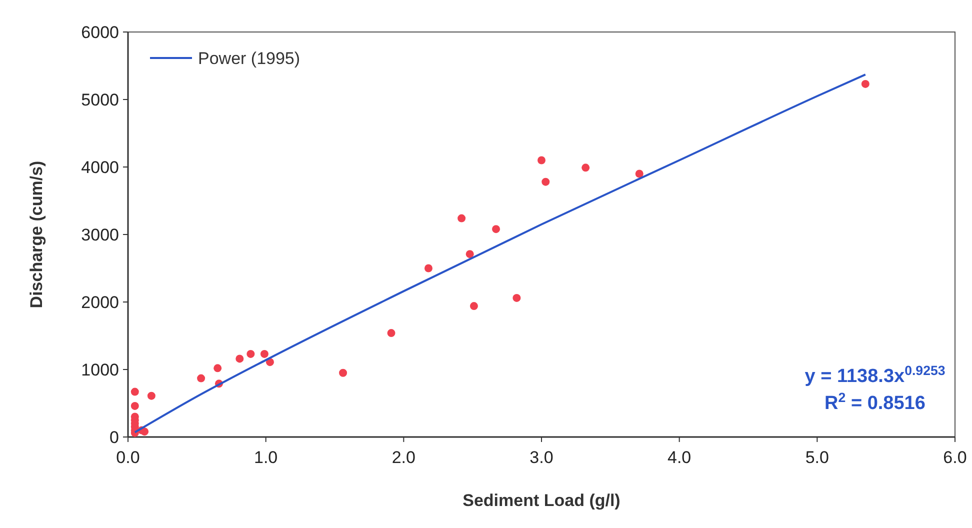 The image size is (972, 528). Describe the element at coordinates (100, 370) in the screenshot. I see `y-tick-label: 1000` at that location.